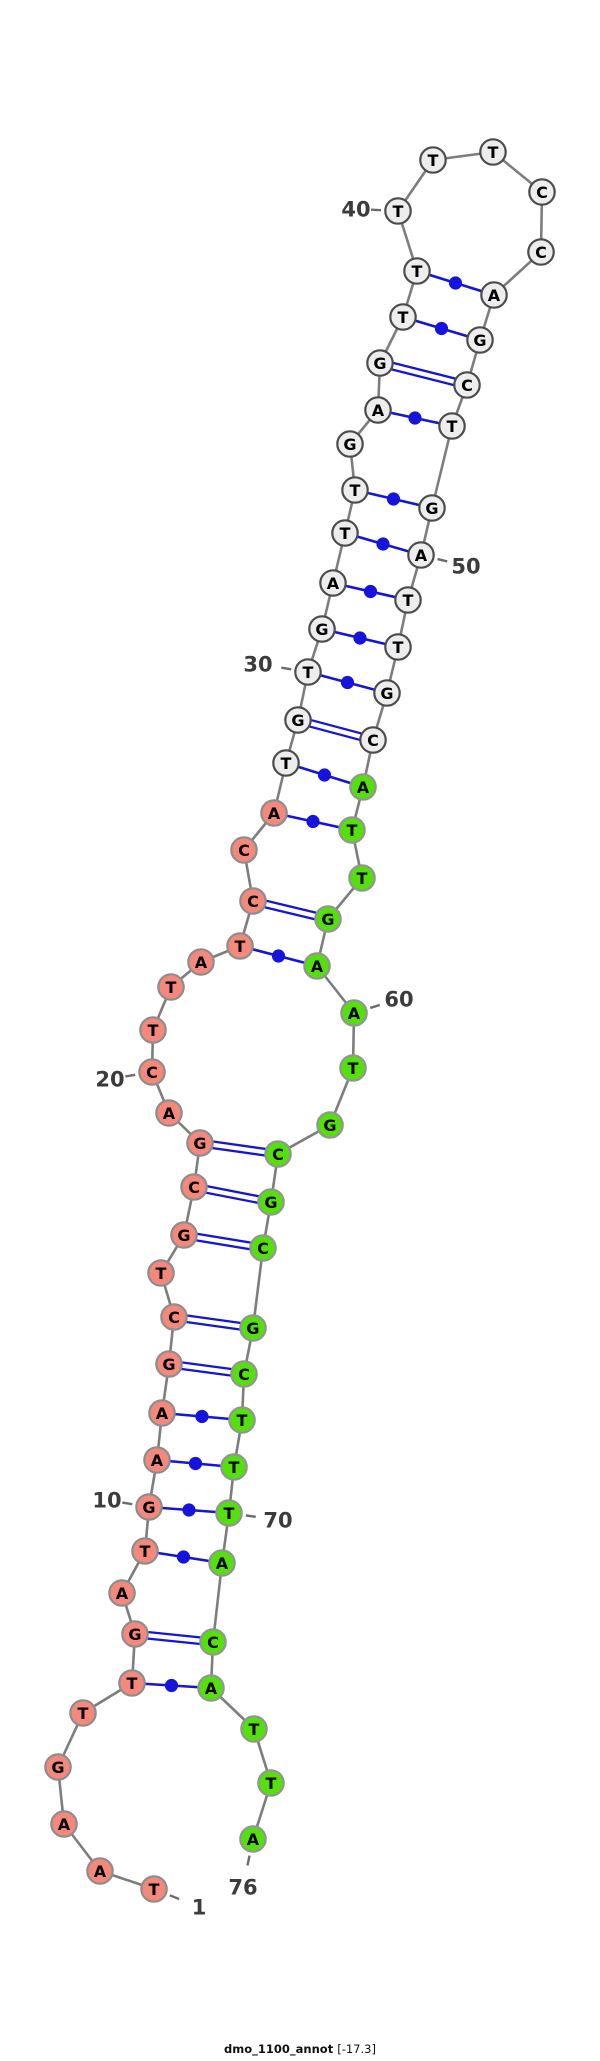 Image resolution: width=600 pixels, height=2061 pixels. What do you see at coordinates (213, 1642) in the screenshot?
I see `nucleotide-72-C: C` at bounding box center [213, 1642].